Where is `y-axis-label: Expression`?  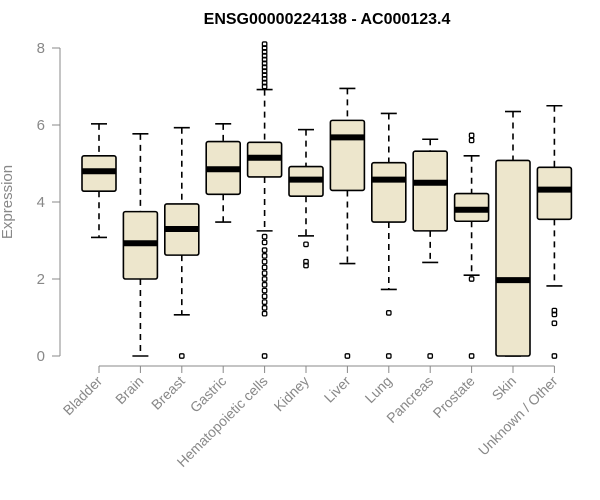 y-axis-label: Expression is located at coordinates (8, 202).